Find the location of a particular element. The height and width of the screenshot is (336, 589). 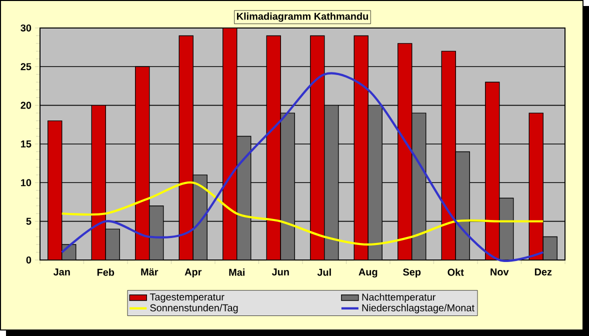

x-tick-label: Okt is located at coordinates (456, 272).